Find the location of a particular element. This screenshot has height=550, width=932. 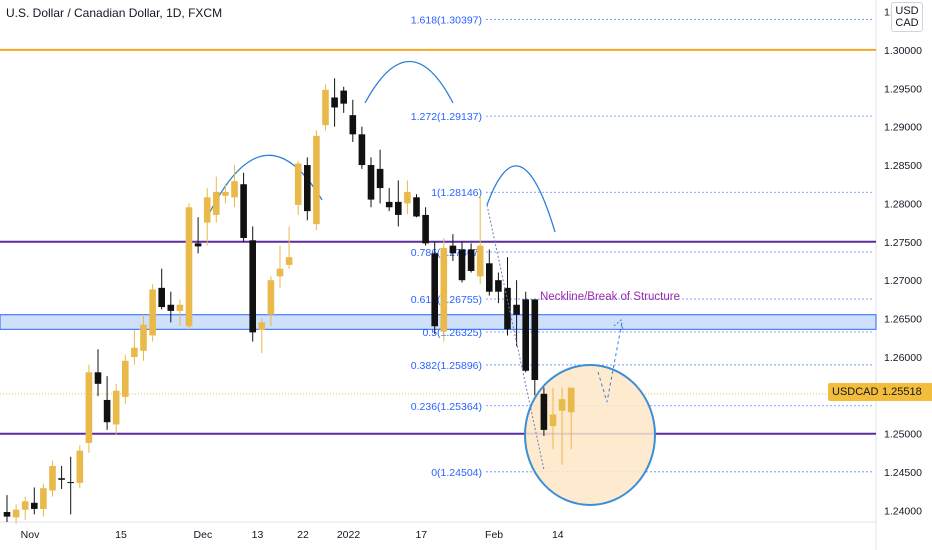

price-axis-tick-label: 1.27000 is located at coordinates (903, 281).